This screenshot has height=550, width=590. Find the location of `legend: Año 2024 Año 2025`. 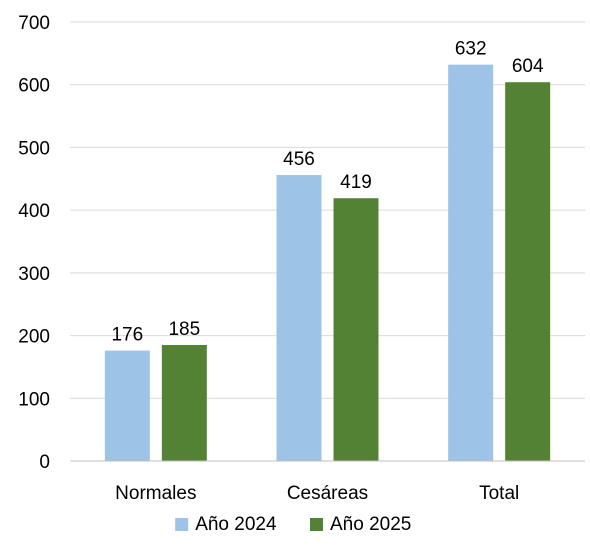

legend: Año 2024 Año 2025 is located at coordinates (293, 524).